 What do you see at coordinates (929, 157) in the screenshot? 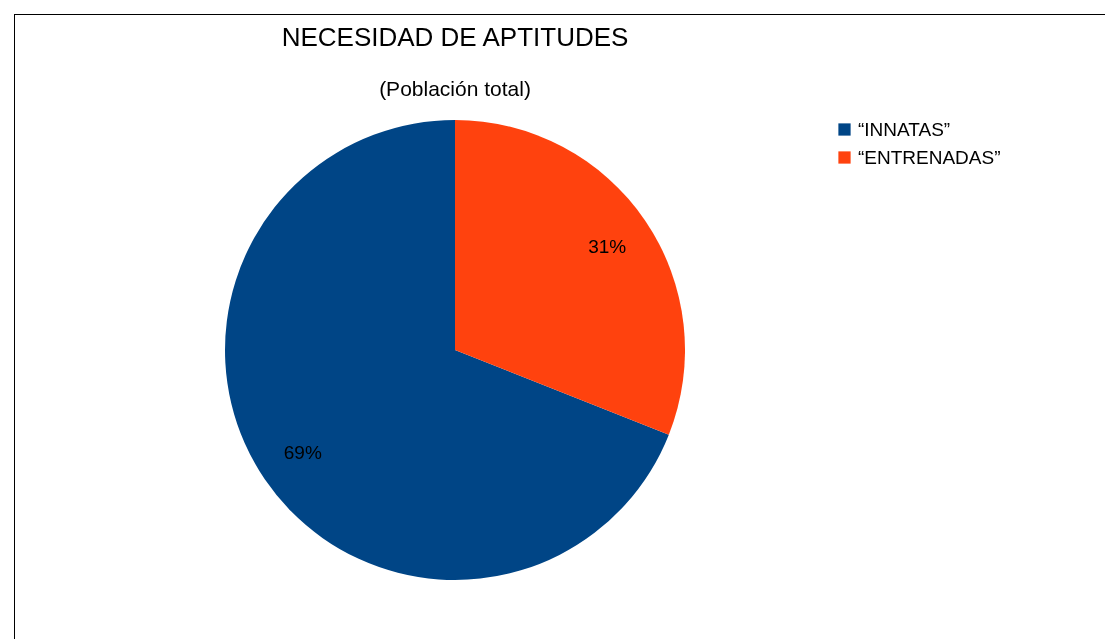
I see `legend-label: “ENTRENADAS”` at bounding box center [929, 157].